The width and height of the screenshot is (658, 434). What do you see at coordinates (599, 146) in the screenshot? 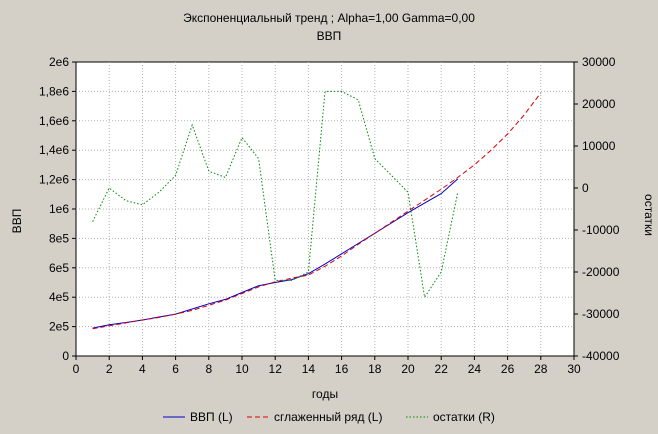
I see `y-right-tick-label: 10000` at bounding box center [599, 146].